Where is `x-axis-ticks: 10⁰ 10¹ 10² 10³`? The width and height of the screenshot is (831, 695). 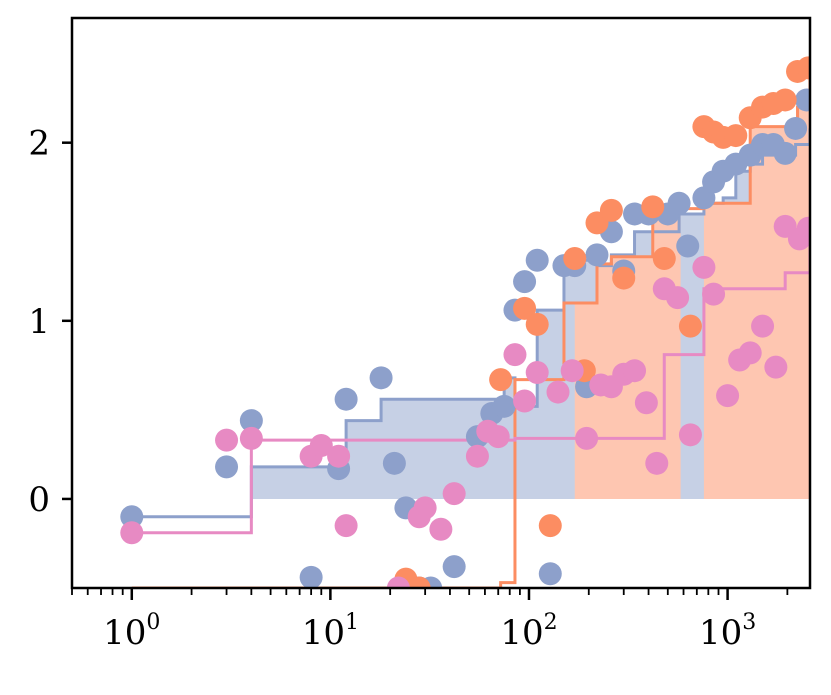 x-axis-ticks: 10⁰ 10¹ 10² 10³ is located at coordinates (430, 620).